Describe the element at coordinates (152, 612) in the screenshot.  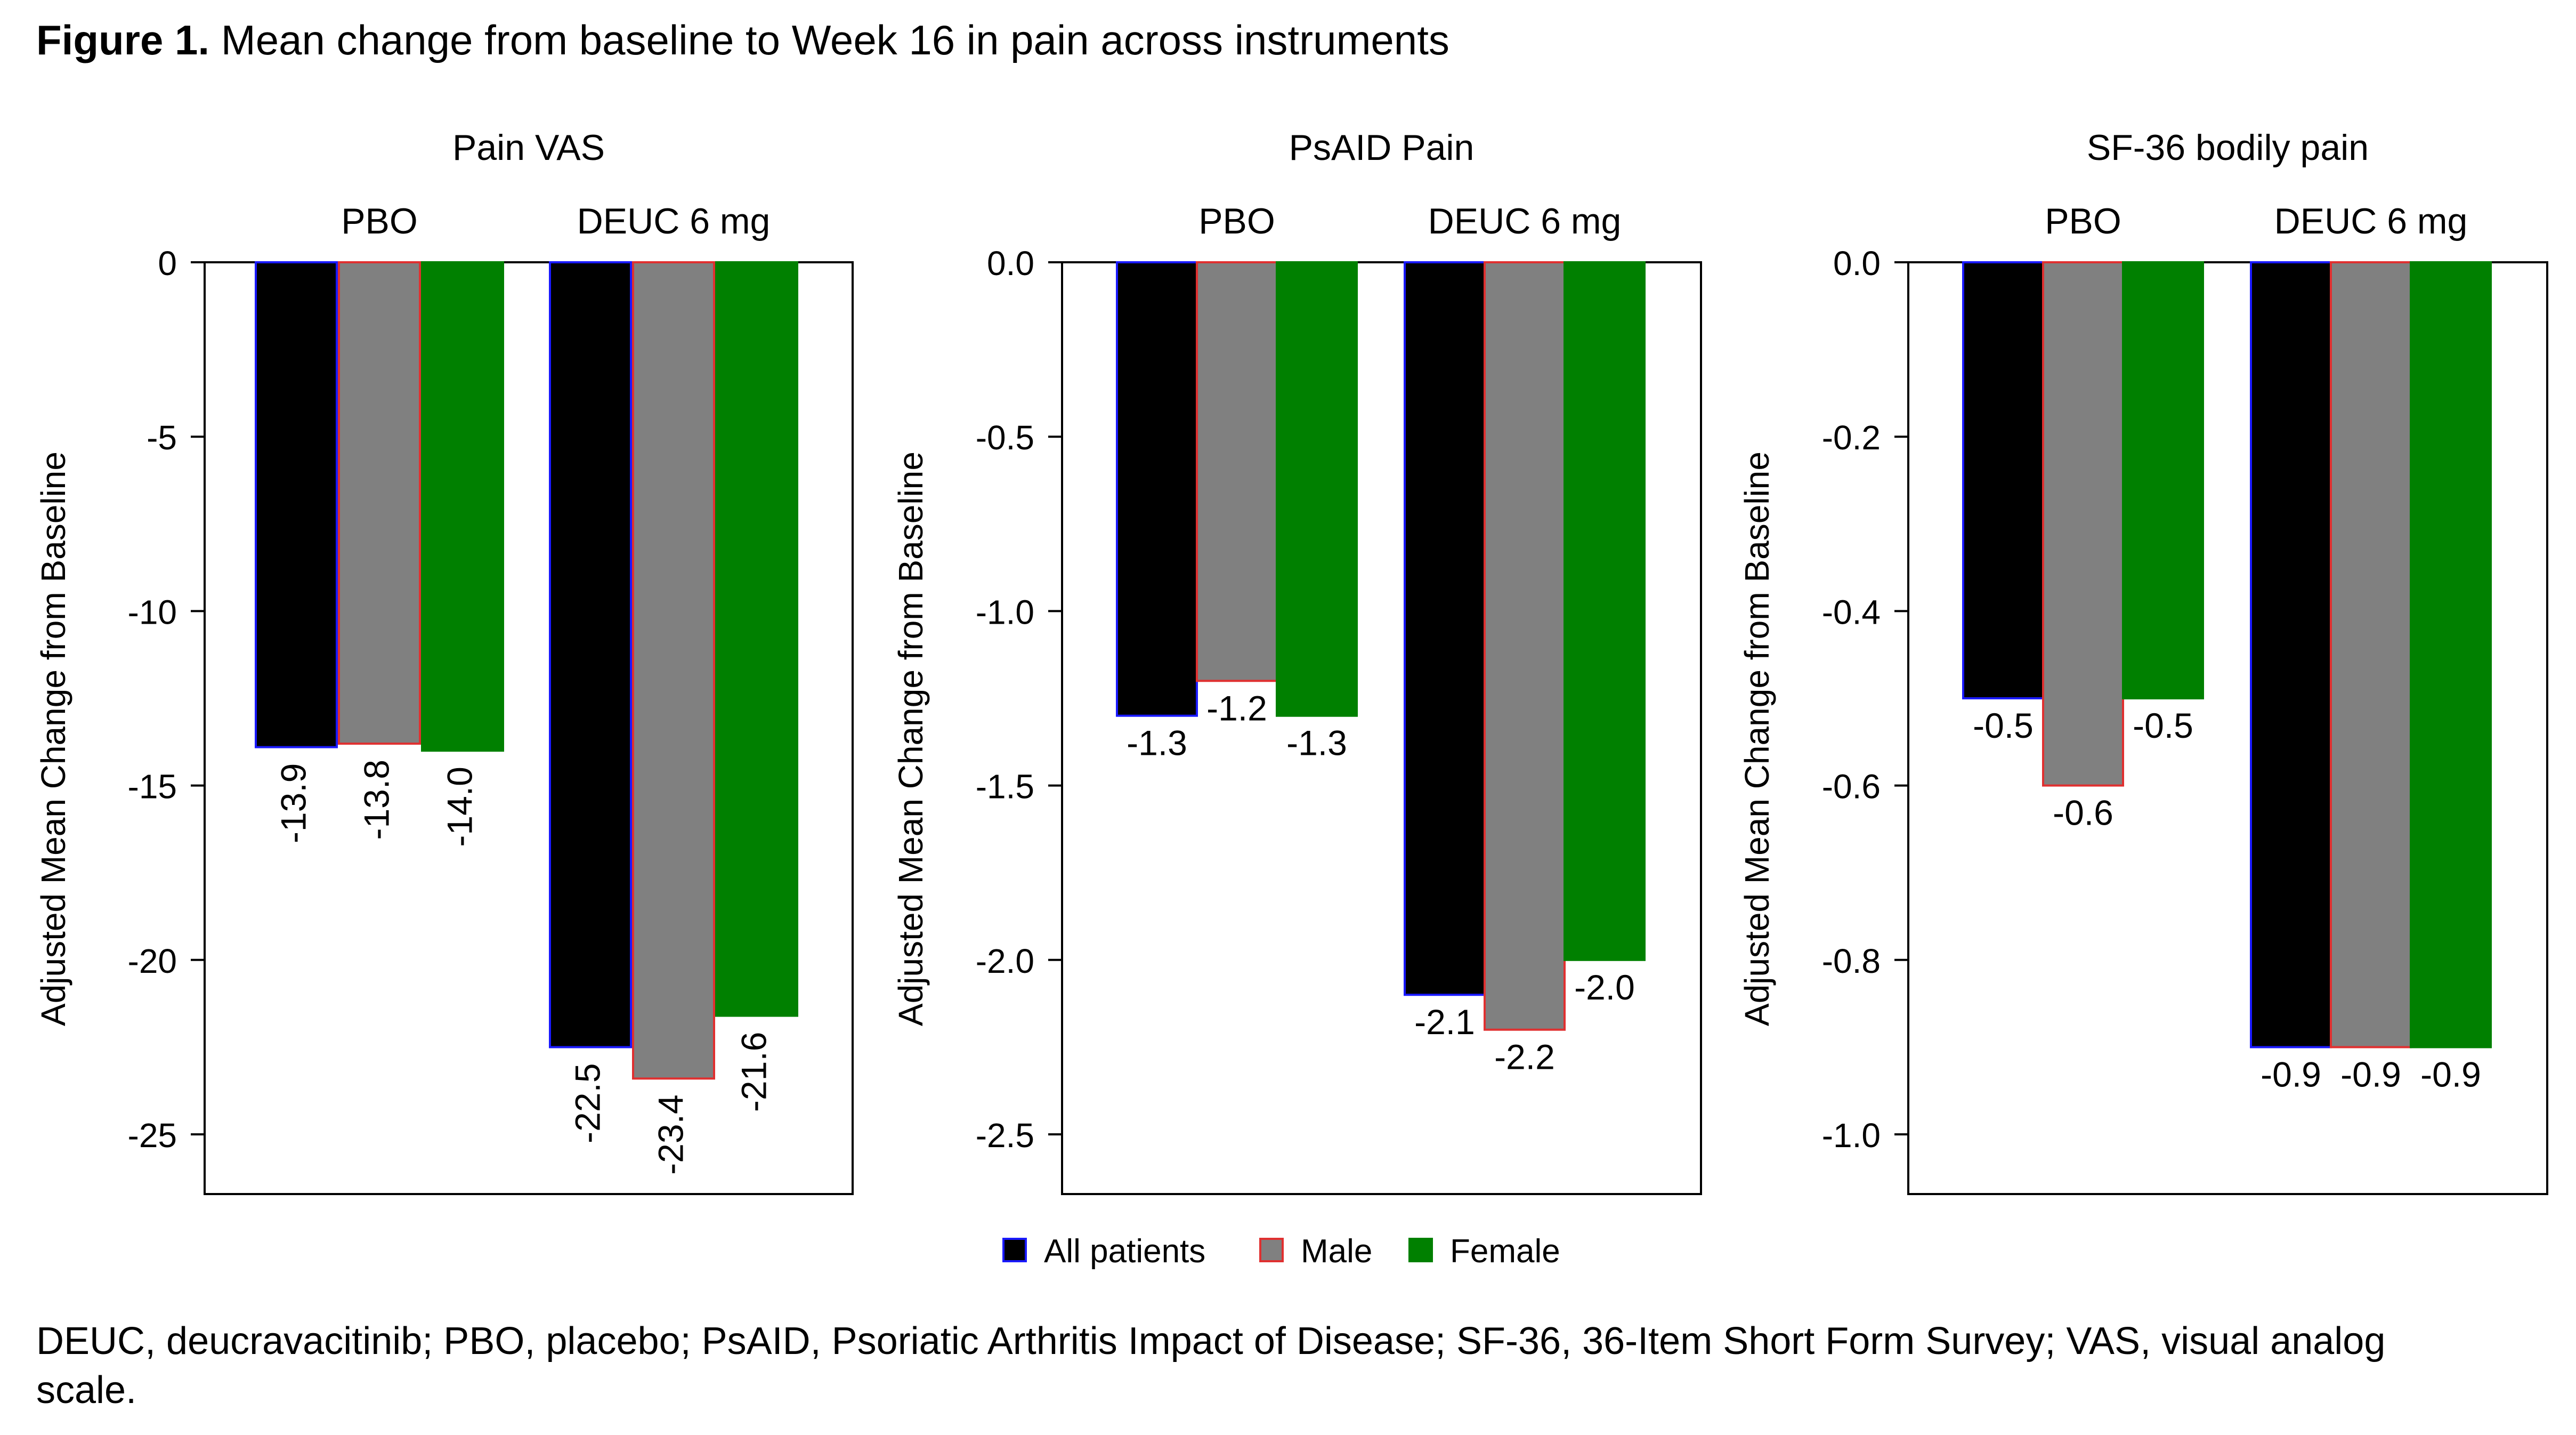
I see `panel-1-y-tick-label-3: -10` at that location.